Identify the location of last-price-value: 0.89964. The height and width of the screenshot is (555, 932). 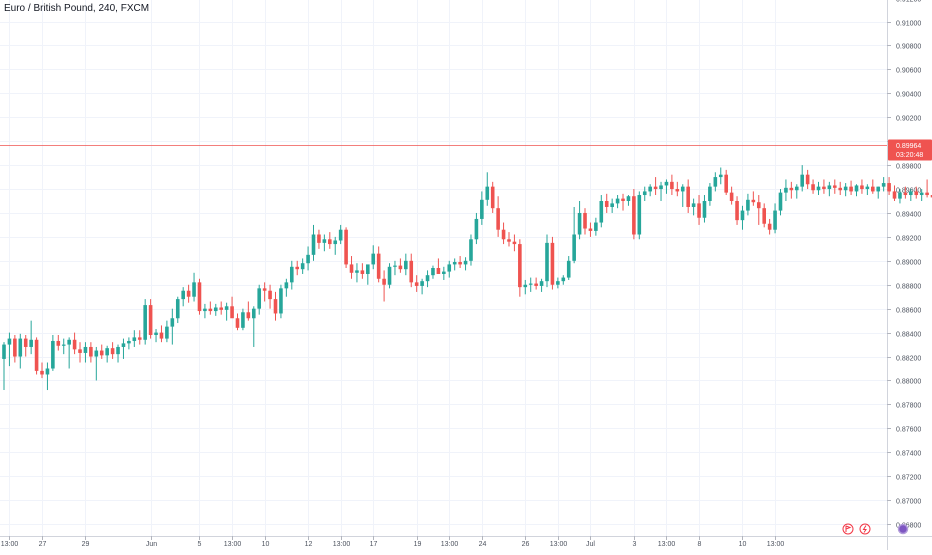
(908, 146).